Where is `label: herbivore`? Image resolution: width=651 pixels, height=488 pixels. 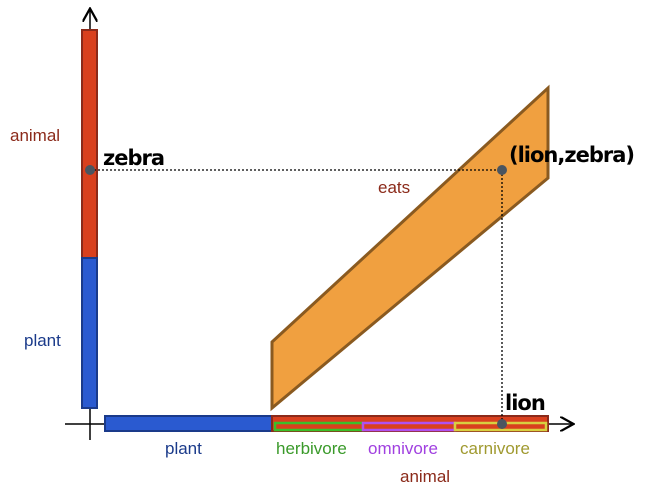 label: herbivore is located at coordinates (311, 448).